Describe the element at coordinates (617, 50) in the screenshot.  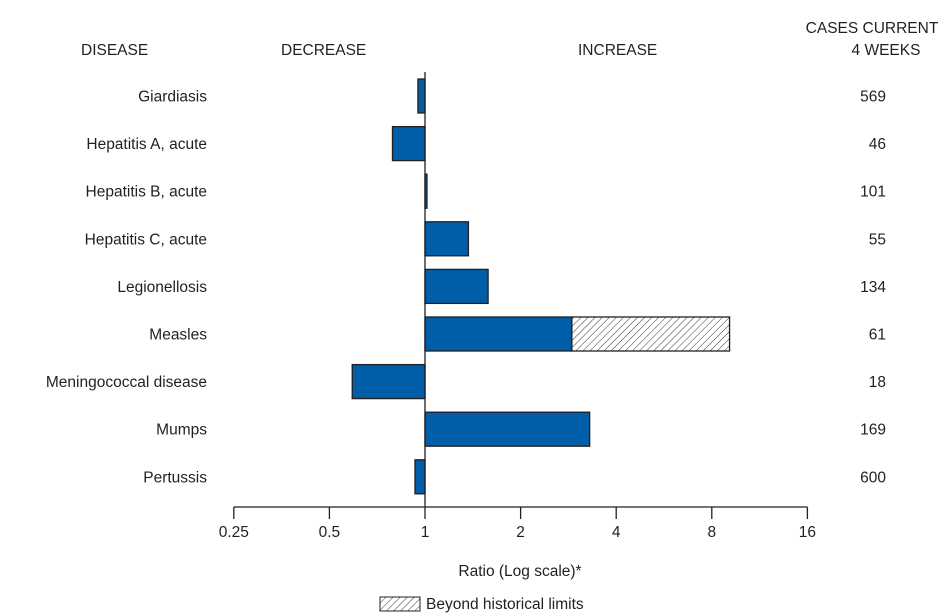
I see `header-increase: INCREASE` at that location.